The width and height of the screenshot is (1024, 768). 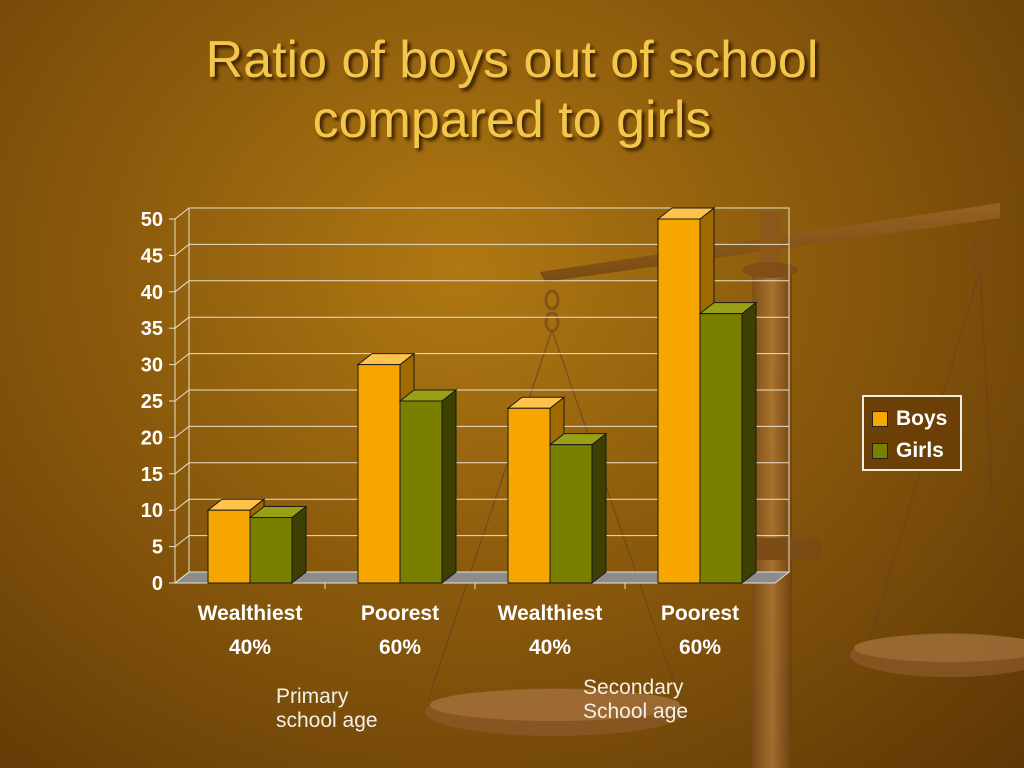 I want to click on title-line-1: Ratio of boys out of school, so click(x=512, y=60).